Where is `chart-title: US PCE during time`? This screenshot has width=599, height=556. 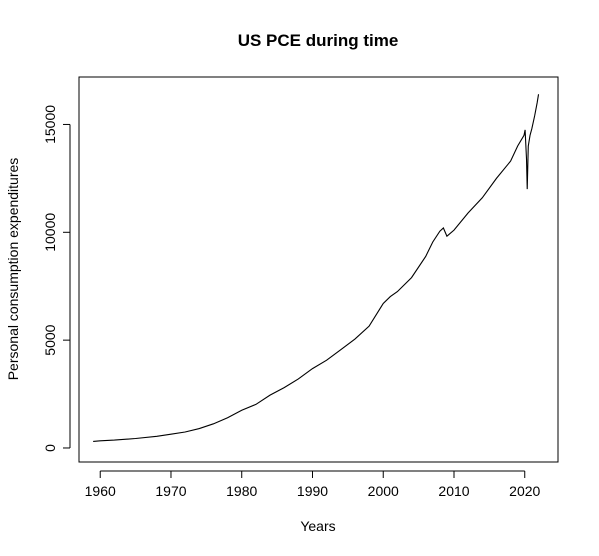 chart-title: US PCE during time is located at coordinates (318, 40).